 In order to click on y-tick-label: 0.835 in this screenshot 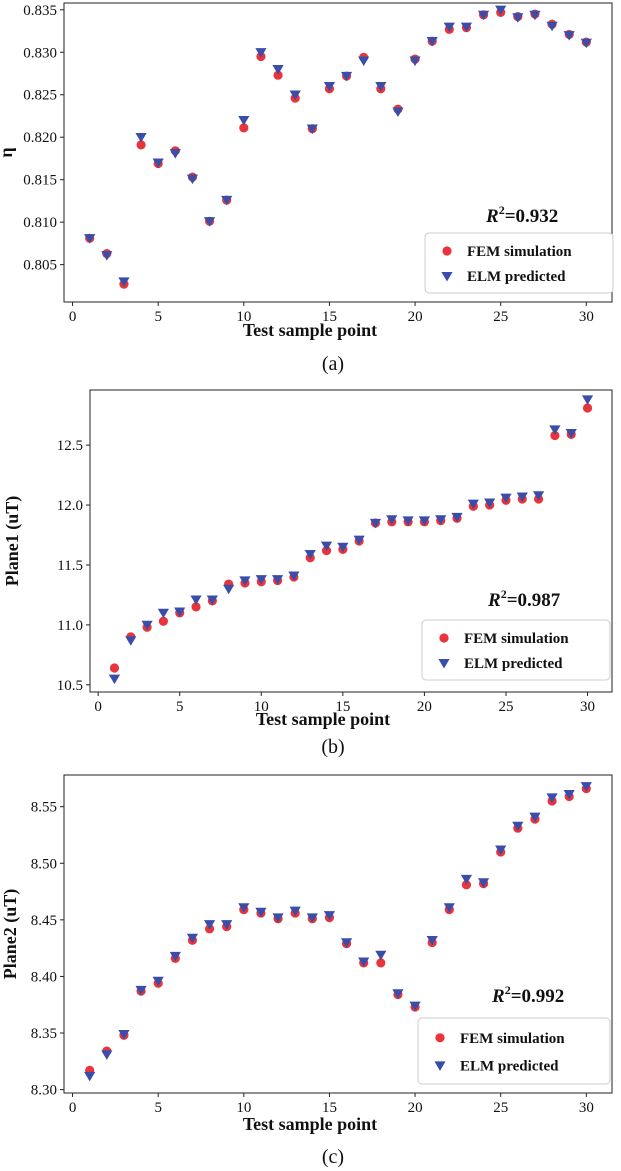, I will do `click(40, 11)`.